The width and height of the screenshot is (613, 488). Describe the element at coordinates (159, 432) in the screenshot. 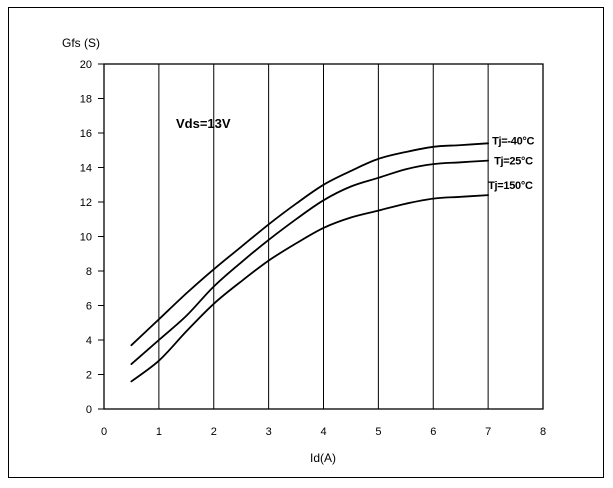

I see `x-tick-label: 1` at that location.